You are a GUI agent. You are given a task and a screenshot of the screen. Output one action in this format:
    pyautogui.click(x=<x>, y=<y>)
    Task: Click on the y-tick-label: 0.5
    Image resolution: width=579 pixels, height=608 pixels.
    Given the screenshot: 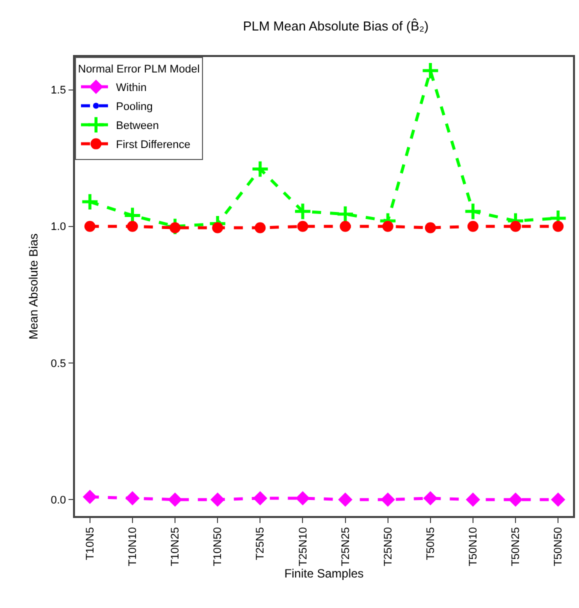 What is the action you would take?
    pyautogui.click(x=58, y=364)
    